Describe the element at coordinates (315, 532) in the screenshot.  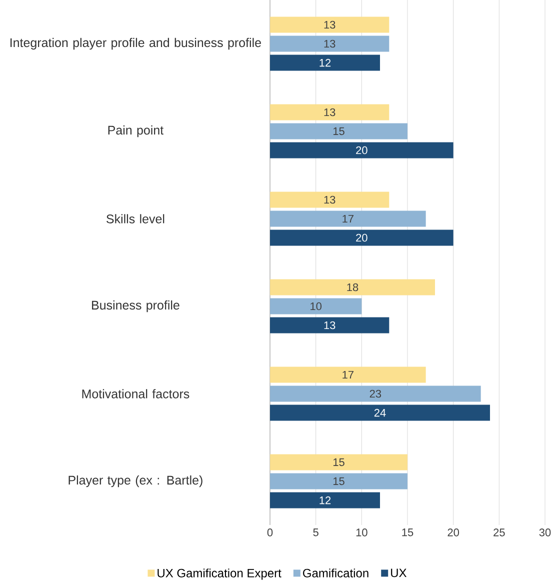
I see `x-tick-label: 5` at that location.